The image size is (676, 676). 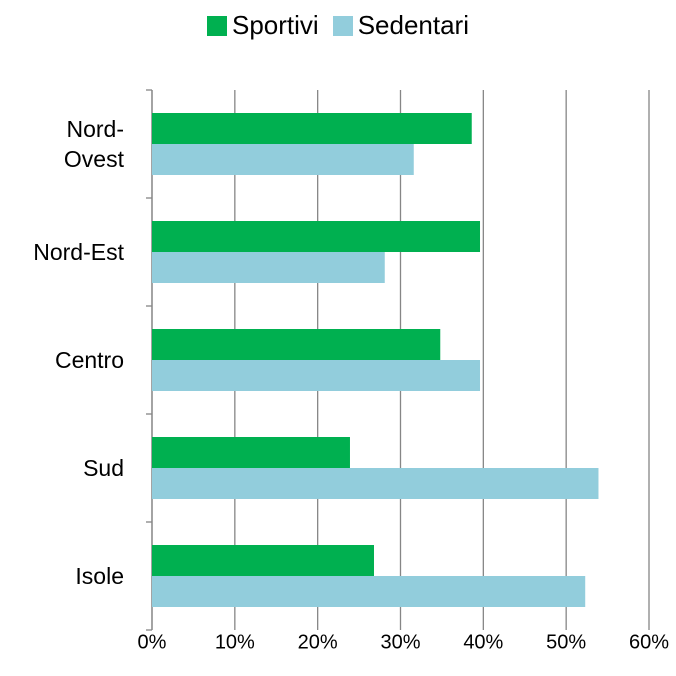 What do you see at coordinates (235, 642) in the screenshot?
I see `x-tick-label: 10%` at bounding box center [235, 642].